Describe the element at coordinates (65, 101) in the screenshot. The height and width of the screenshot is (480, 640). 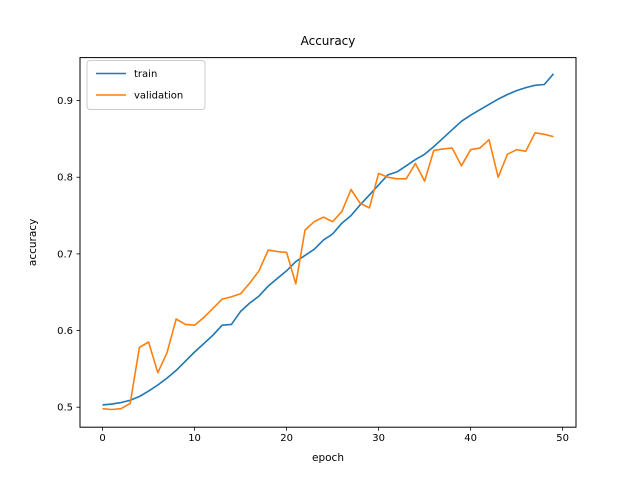
I see `y-tick-label: 0.9` at that location.